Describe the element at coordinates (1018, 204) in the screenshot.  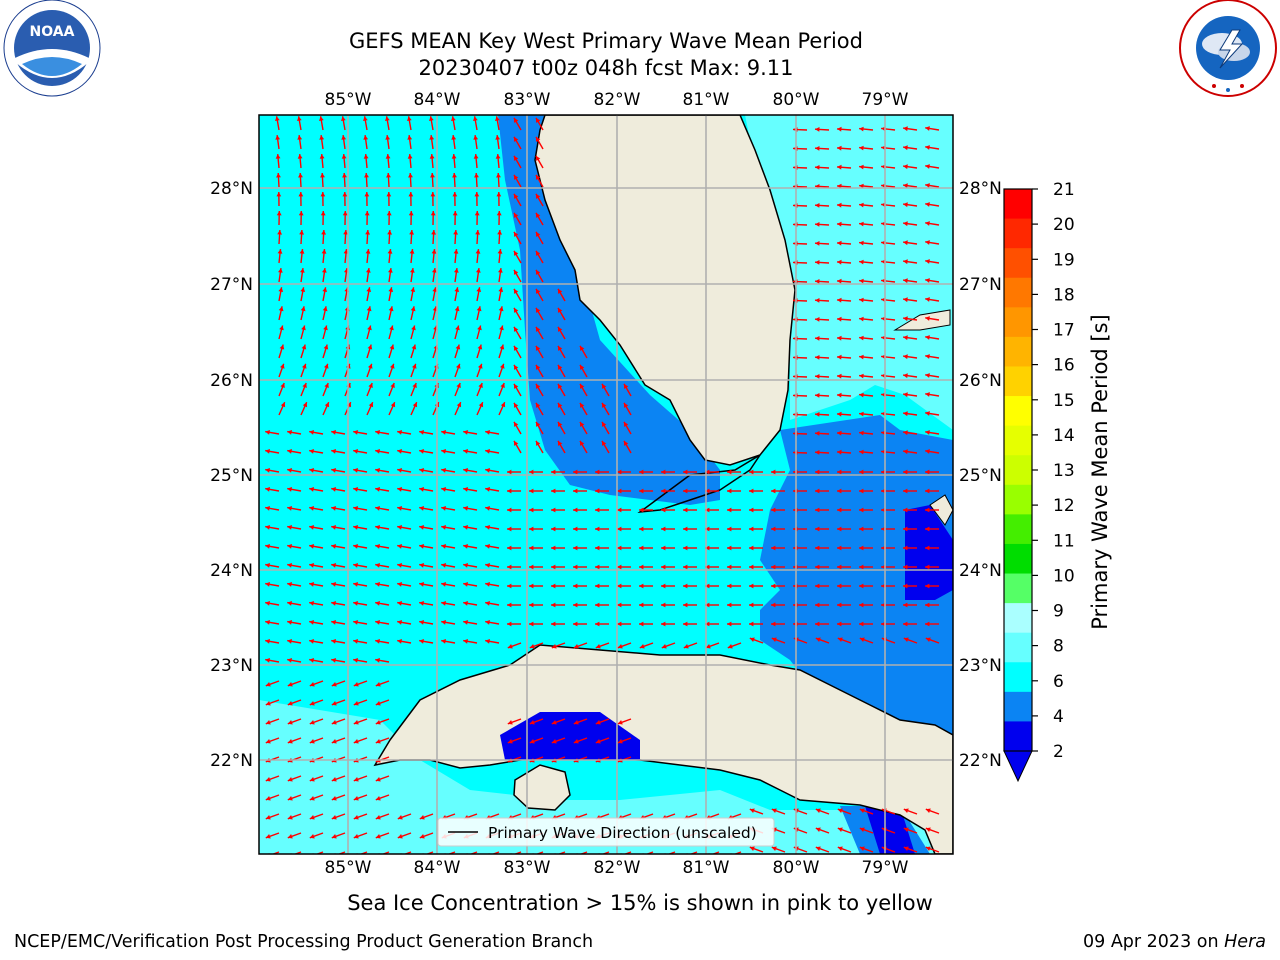
I see `colorbar-segment` at that location.